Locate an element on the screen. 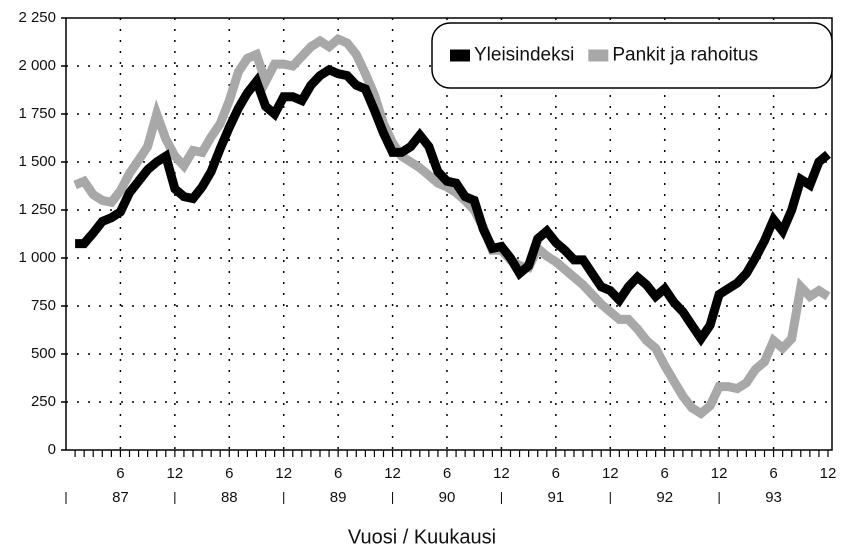 The height and width of the screenshot is (548, 844). y-tick-label: 500 is located at coordinates (43, 353).